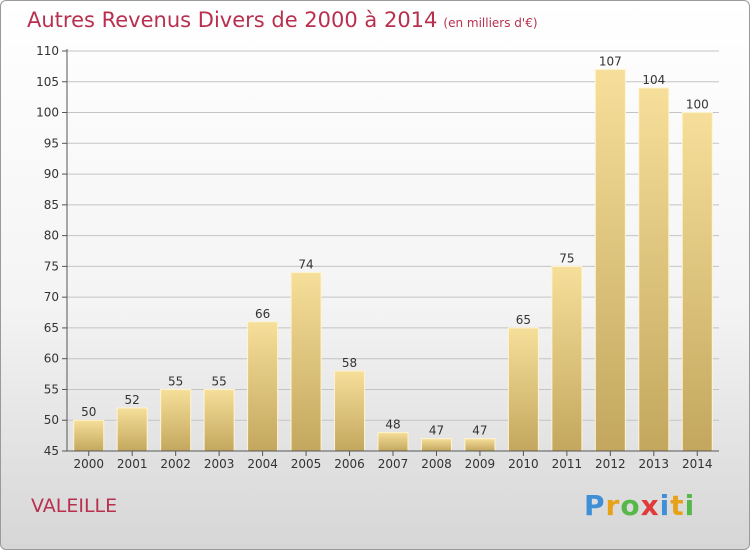 This screenshot has width=750, height=550. Describe the element at coordinates (650, 505) in the screenshot. I see `logo-letter: x` at that location.